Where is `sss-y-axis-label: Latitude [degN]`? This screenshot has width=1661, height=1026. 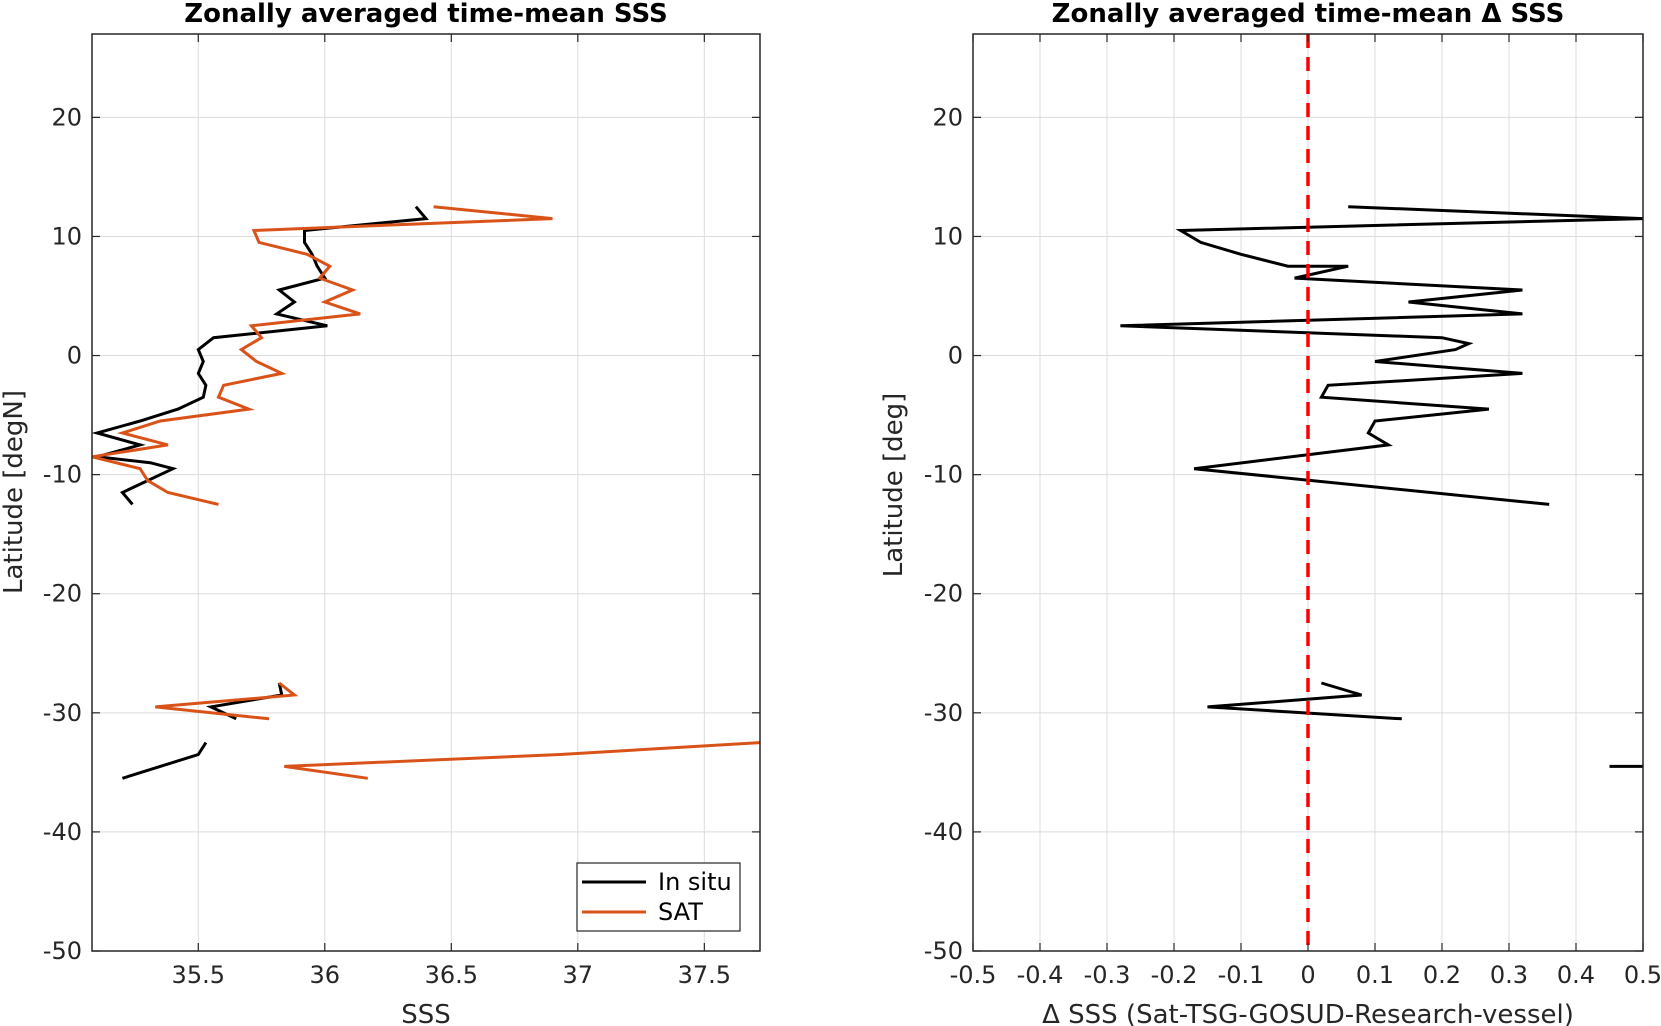
sss-y-axis-label: Latitude [degN] is located at coordinates (14, 492).